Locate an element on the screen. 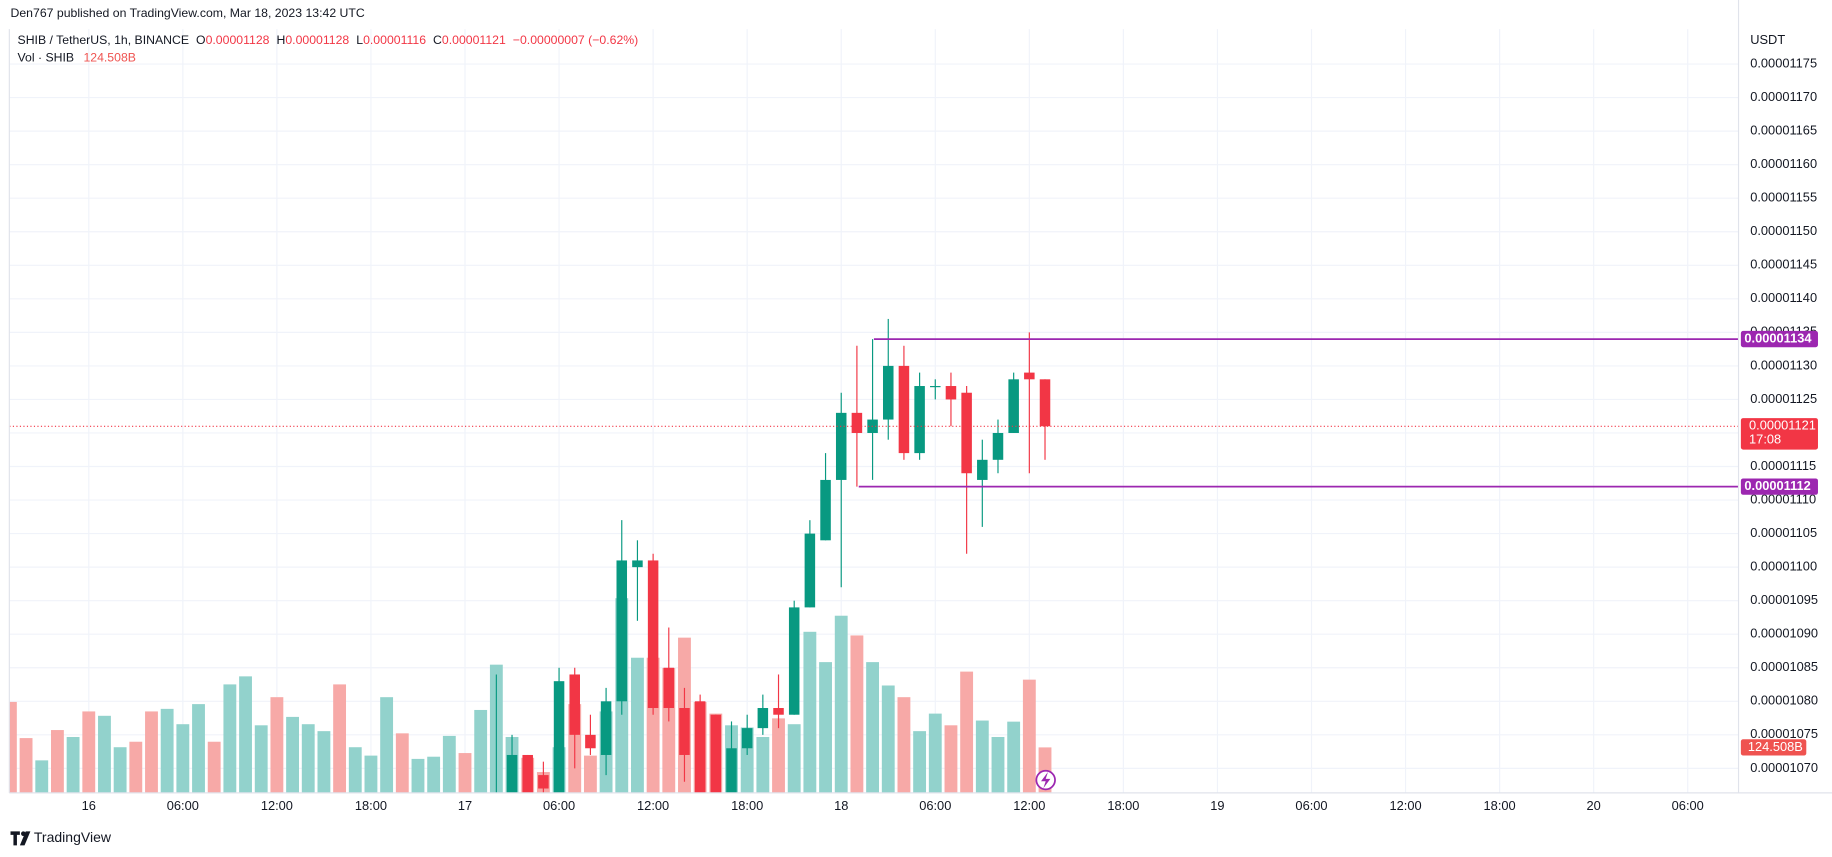 Image resolution: width=1832 pixels, height=857 pixels. footer-brand: TradingView is located at coordinates (73, 837).